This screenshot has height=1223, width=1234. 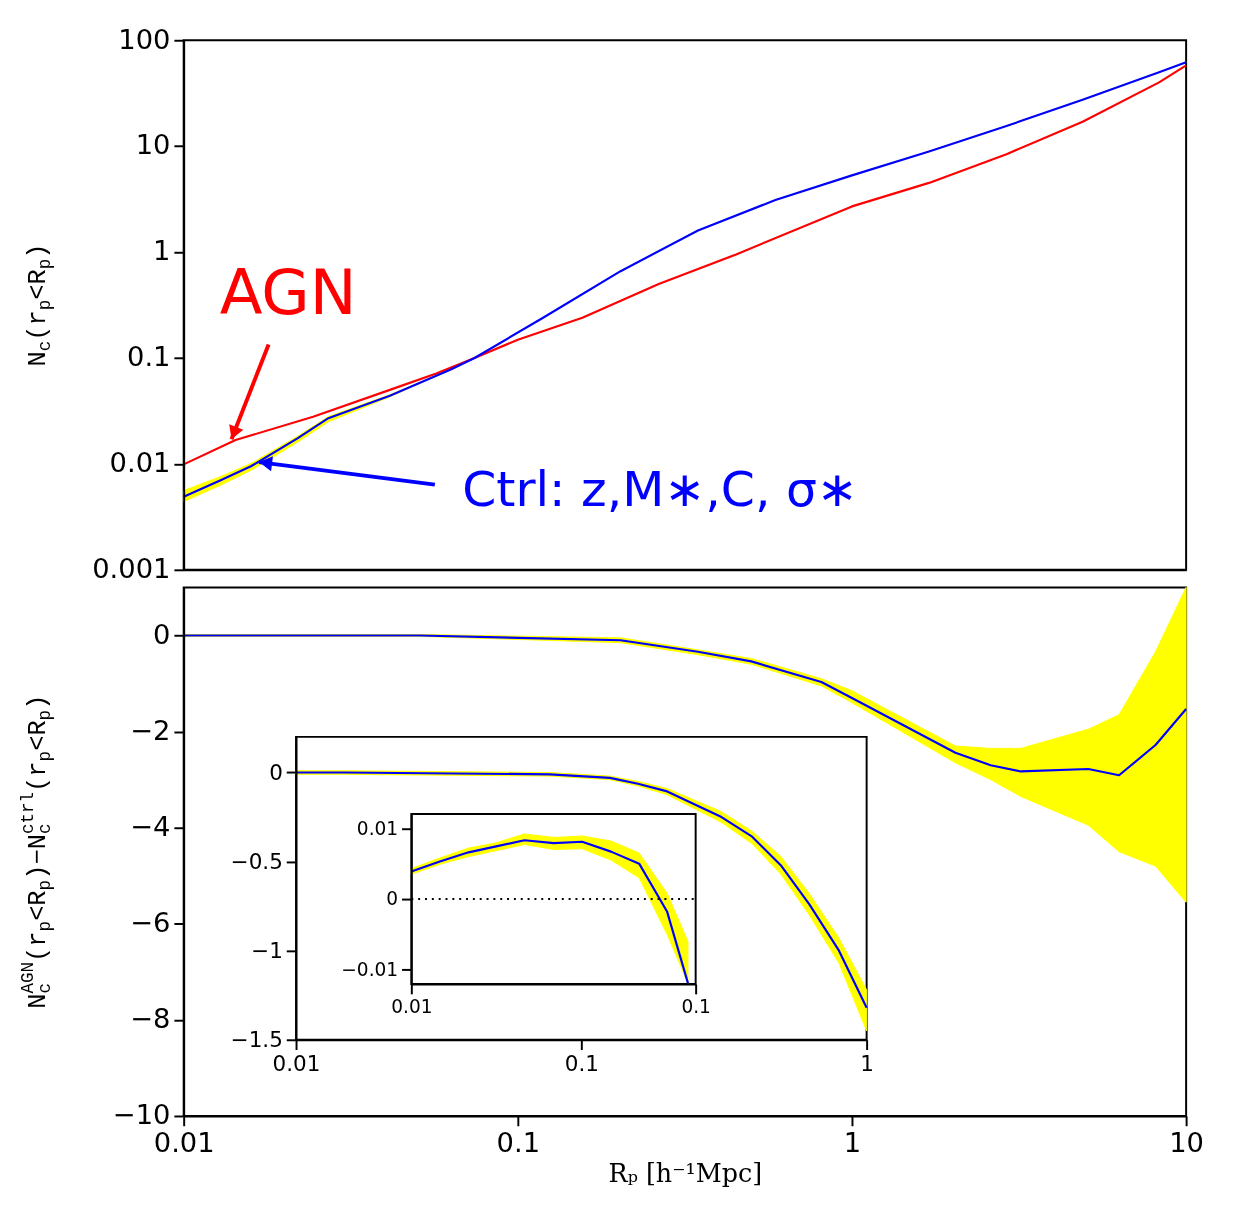 What do you see at coordinates (150, 1019) in the screenshot?
I see `y-tick-label: −8` at bounding box center [150, 1019].